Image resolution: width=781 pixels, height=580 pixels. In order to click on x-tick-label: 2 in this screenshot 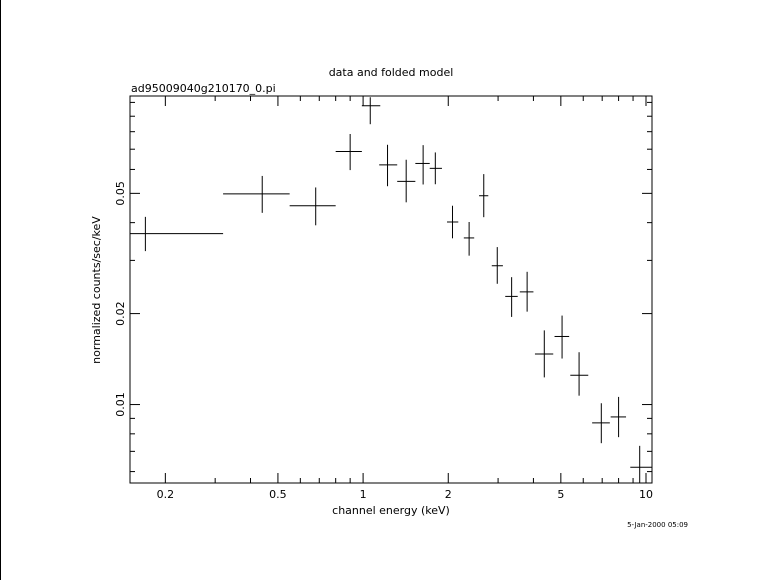, I will do `click(448, 494)`.